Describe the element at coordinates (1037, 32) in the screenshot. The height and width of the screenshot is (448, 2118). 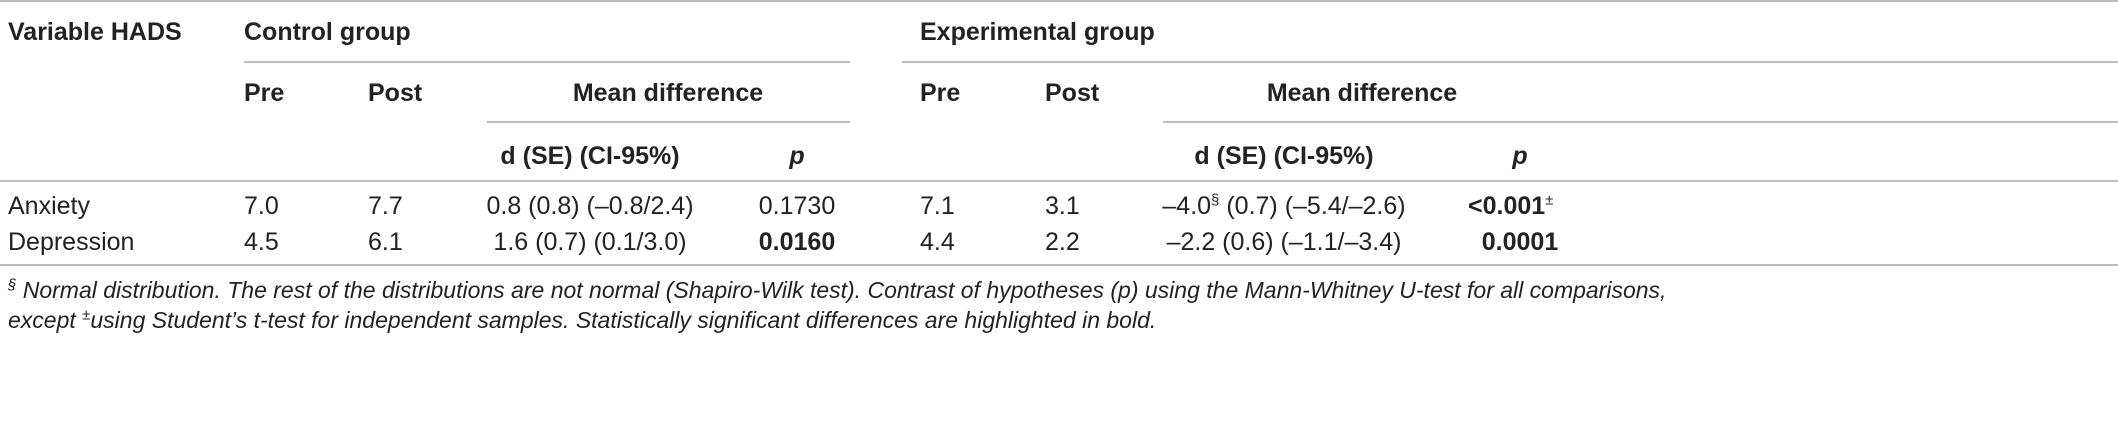
I see `header-experimental-group: Experimental group` at that location.